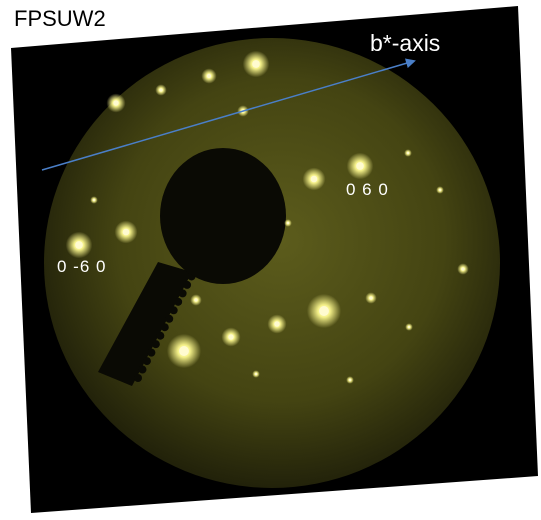  I want to click on sample-label: FPSUW2, so click(60, 18).